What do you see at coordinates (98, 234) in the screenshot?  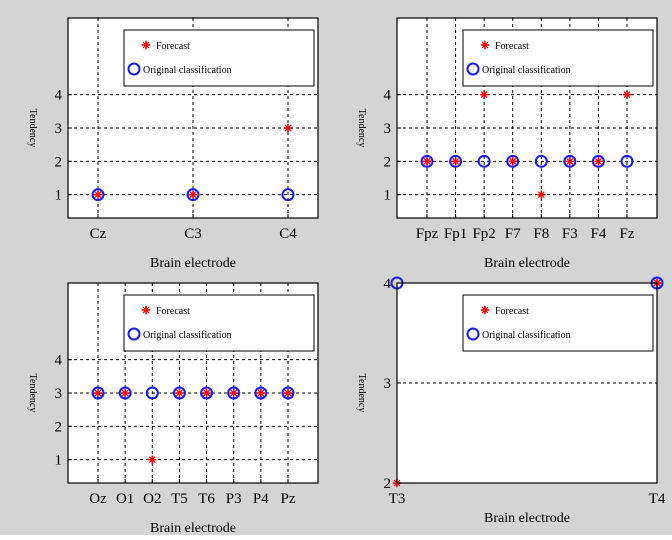 I see `x-tick-label: Cz` at bounding box center [98, 234].